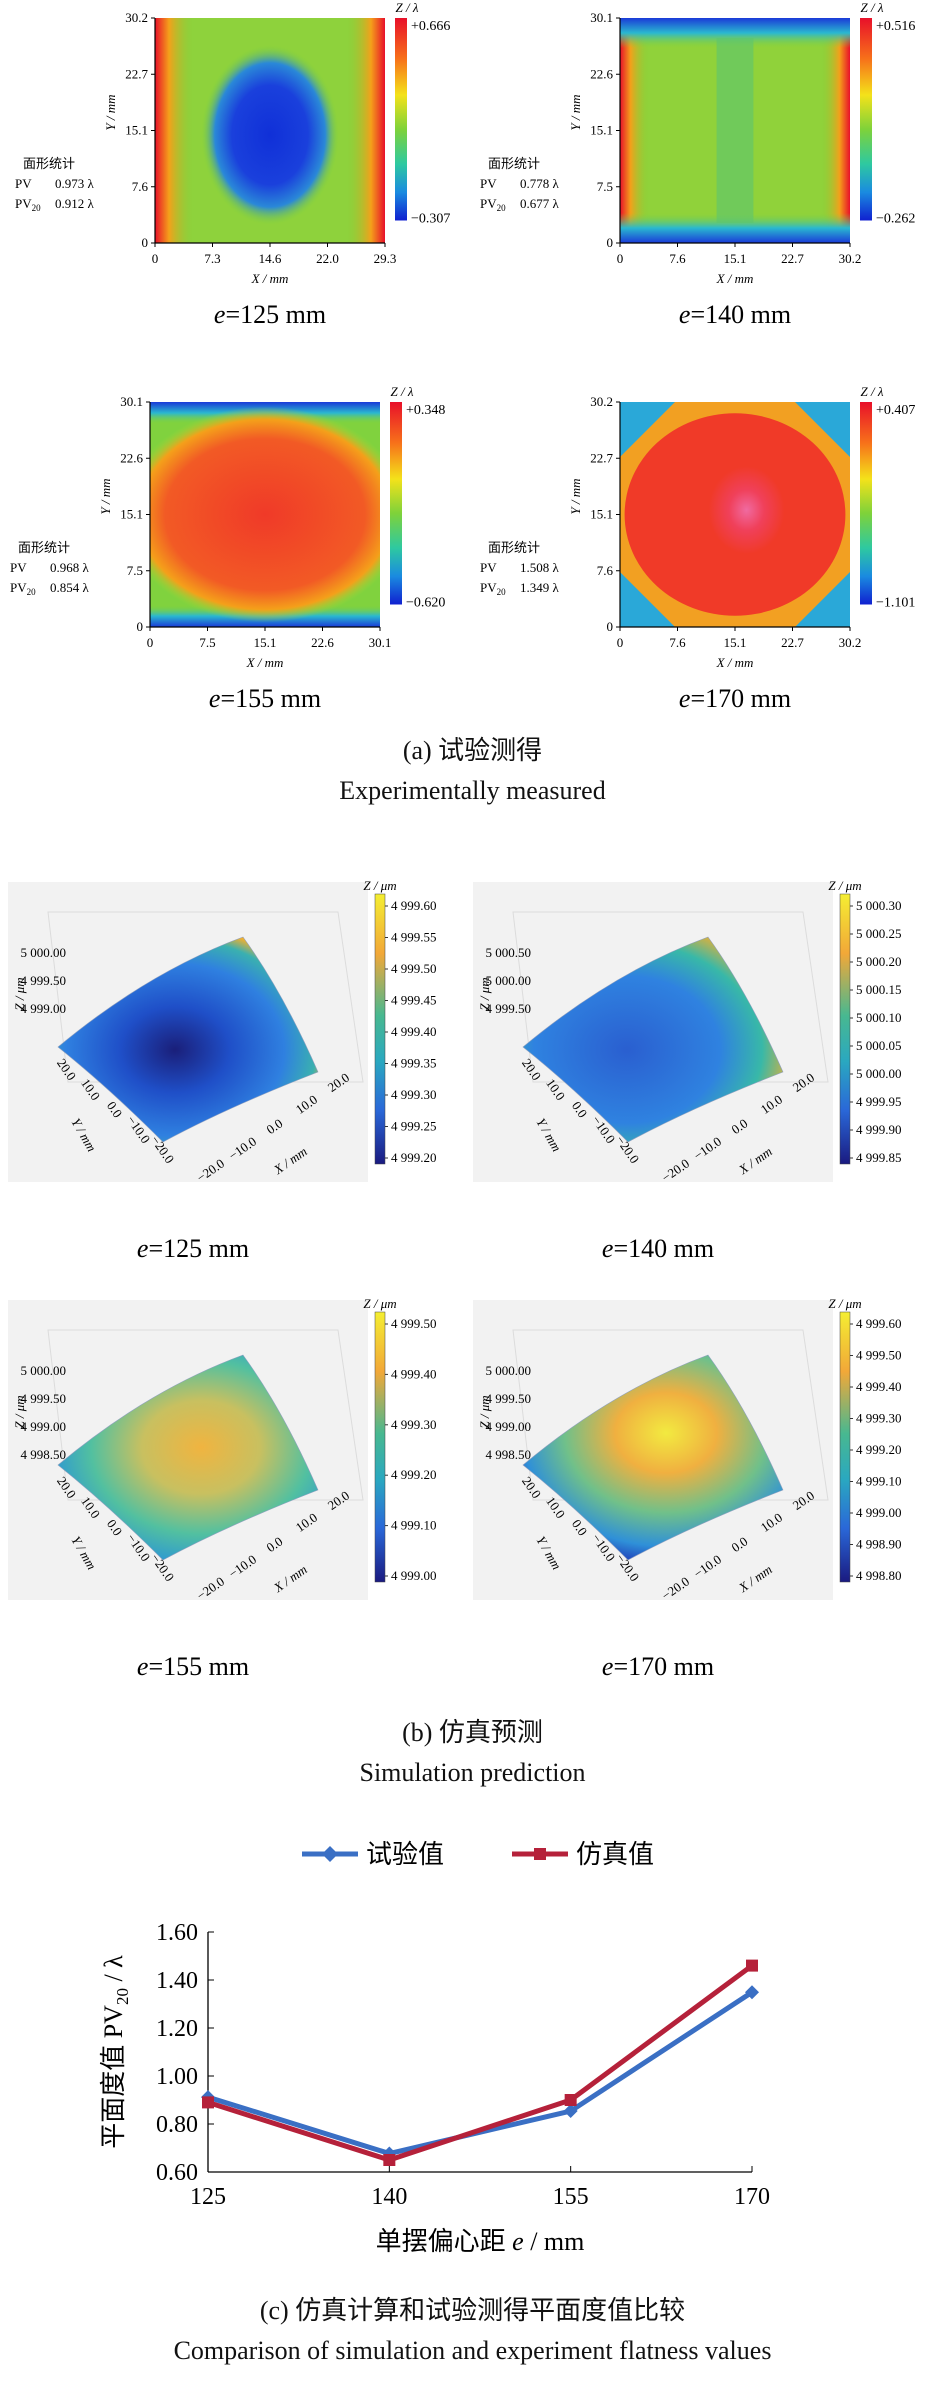 This screenshot has height=2386, width=945. Describe the element at coordinates (177, 2173) in the screenshot. I see `y-tick-label: 0.60` at that location.